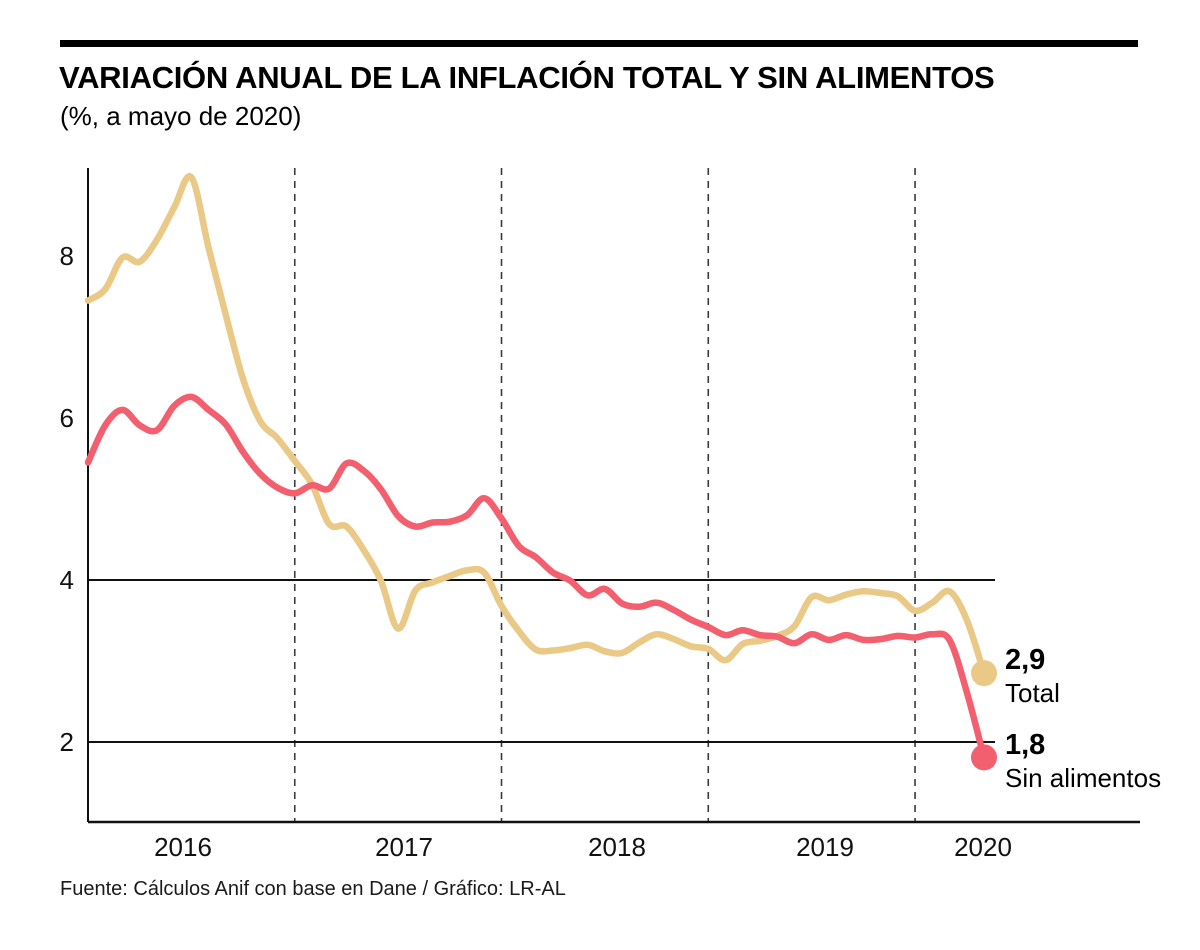  What do you see at coordinates (67, 580) in the screenshot?
I see `y-tick-label-4: 4` at bounding box center [67, 580].